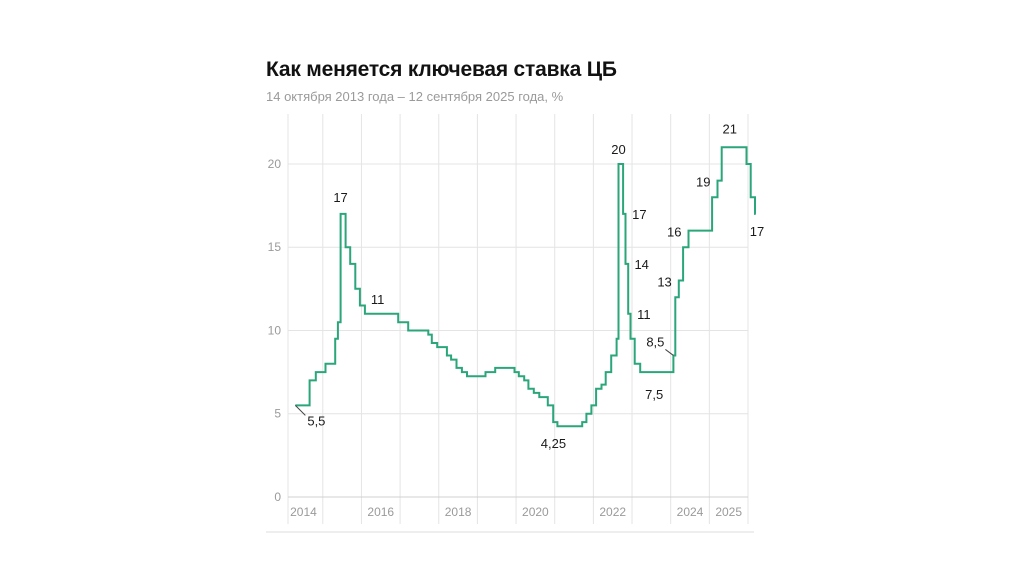 The image size is (1024, 574). I want to click on rate-annotation: 4,25, so click(553, 443).